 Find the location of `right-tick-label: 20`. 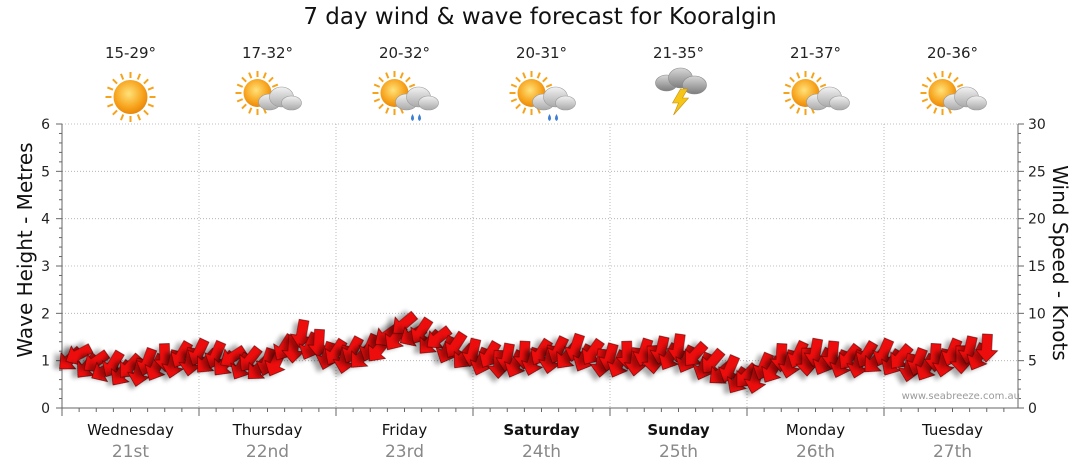

right-tick-label: 20 is located at coordinates (1037, 220).